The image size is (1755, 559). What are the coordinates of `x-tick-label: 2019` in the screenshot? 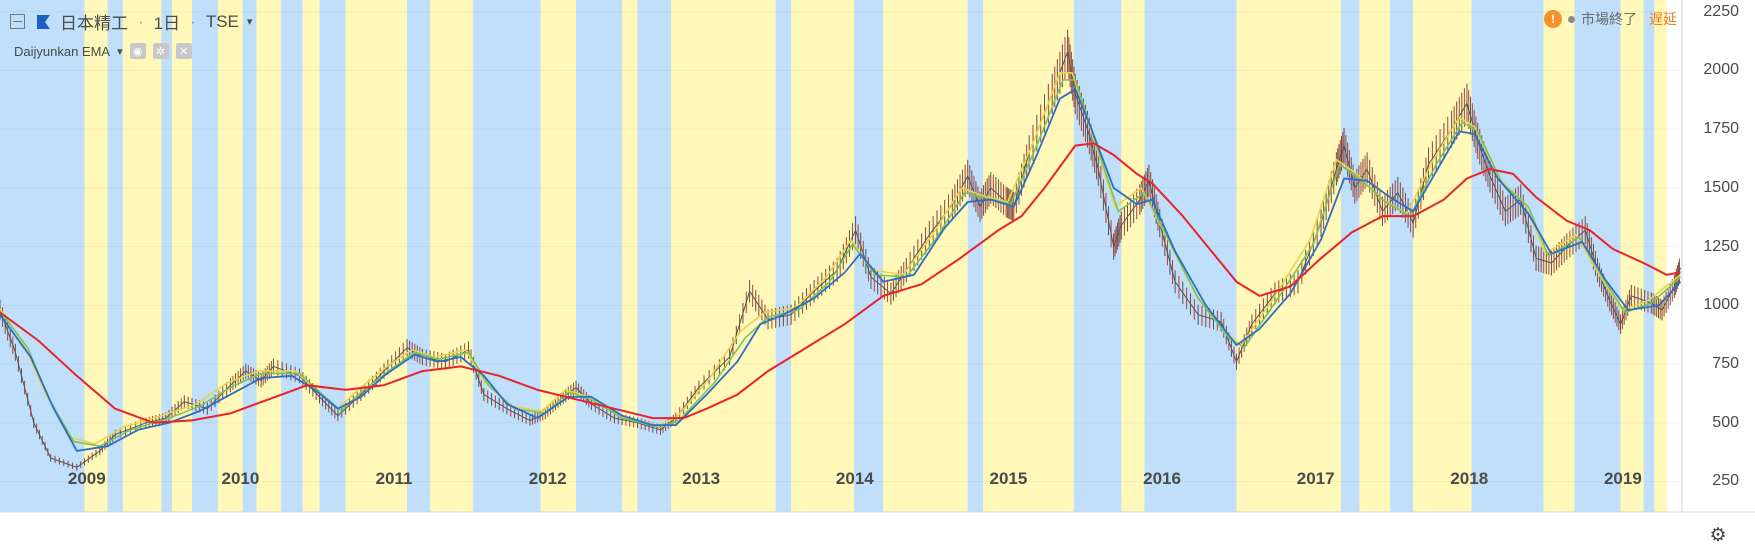 It's located at (1622, 478).